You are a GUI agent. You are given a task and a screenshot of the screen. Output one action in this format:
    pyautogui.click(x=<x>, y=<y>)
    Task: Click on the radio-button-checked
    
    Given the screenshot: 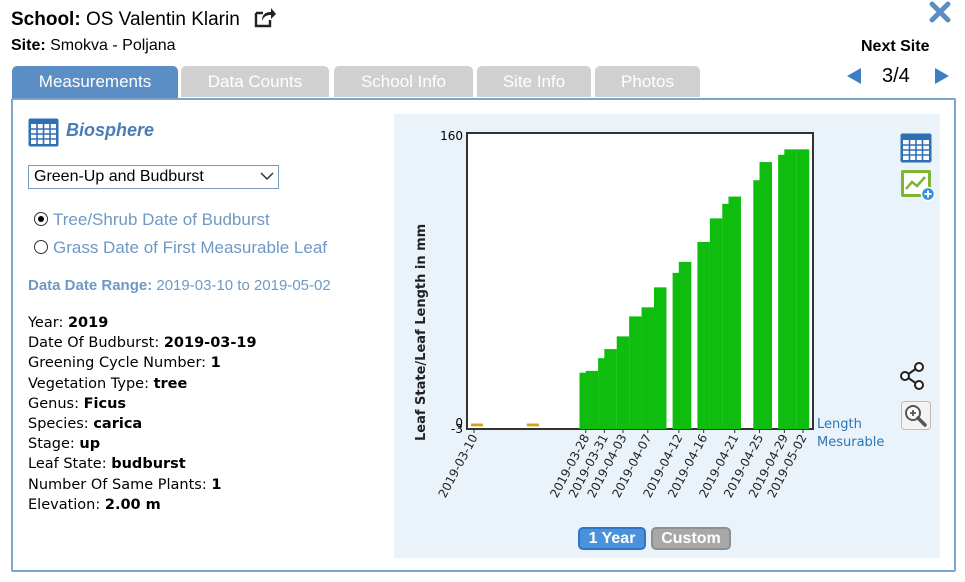 What is the action you would take?
    pyautogui.click(x=41, y=219)
    